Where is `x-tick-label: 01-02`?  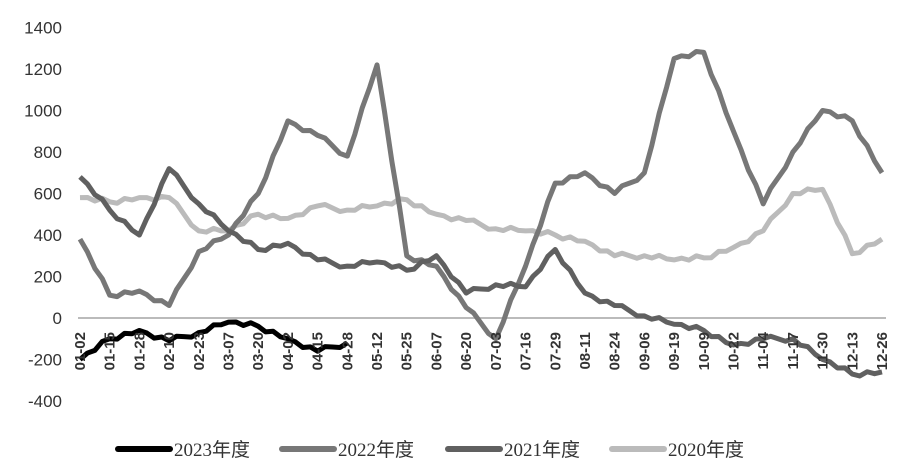
x-tick-label: 01-02 is located at coordinates (80, 351).